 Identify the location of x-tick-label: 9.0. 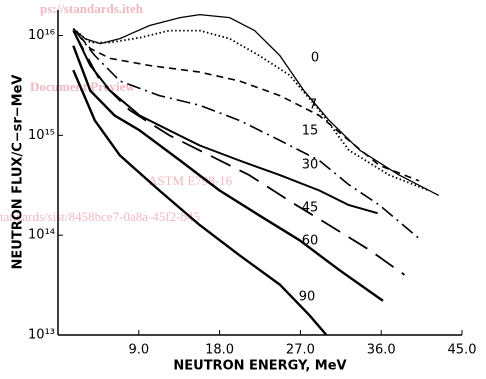
(138, 350).